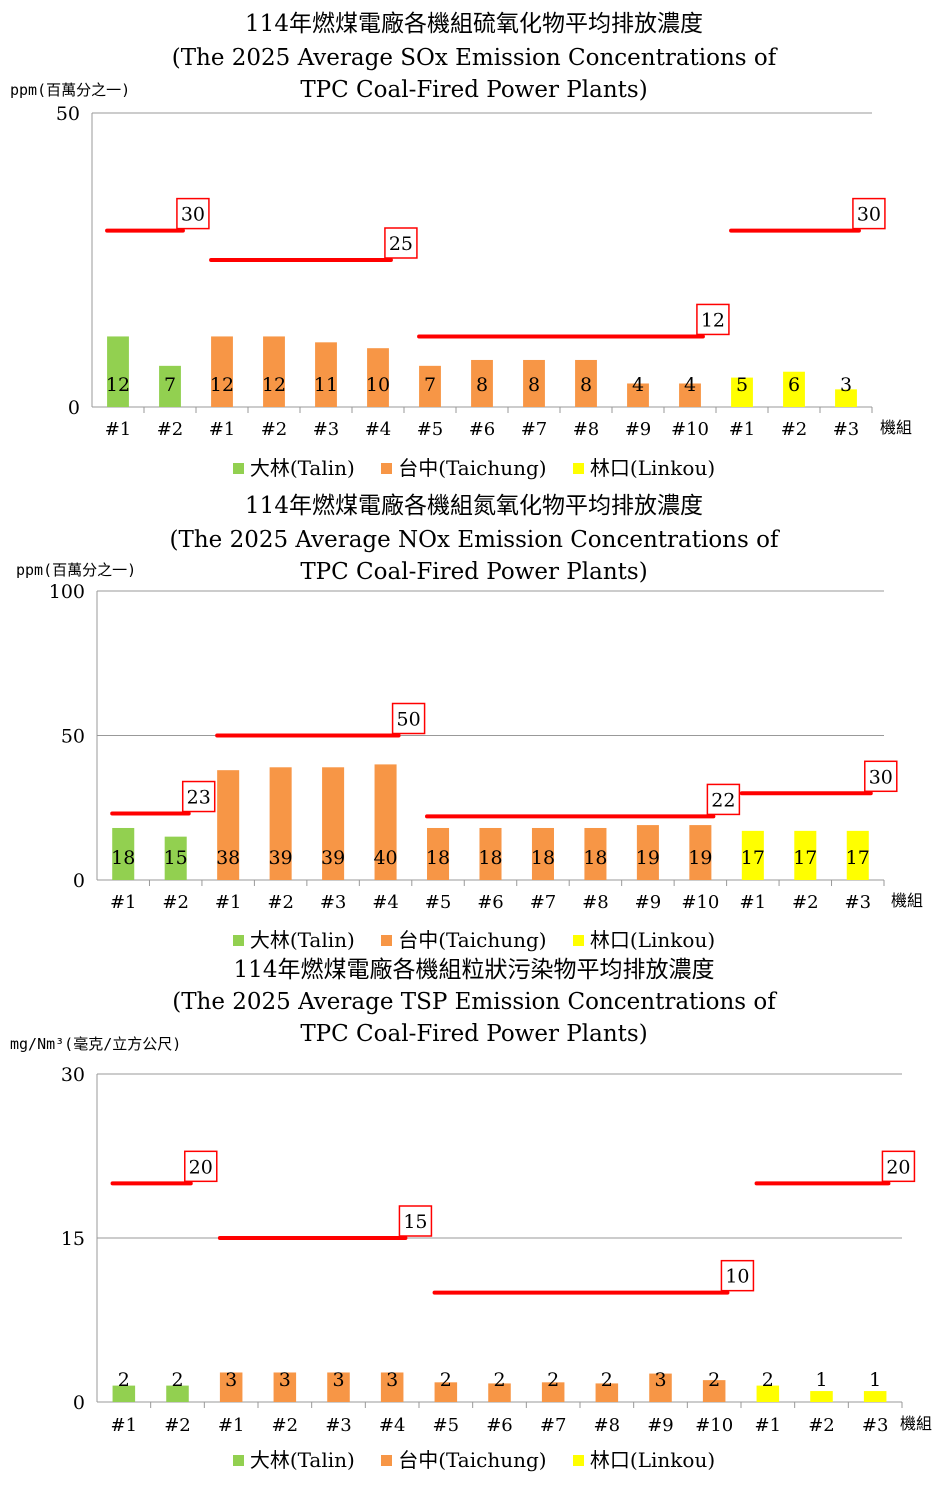  What do you see at coordinates (385, 902) in the screenshot?
I see `x-tick-label: #4` at bounding box center [385, 902].